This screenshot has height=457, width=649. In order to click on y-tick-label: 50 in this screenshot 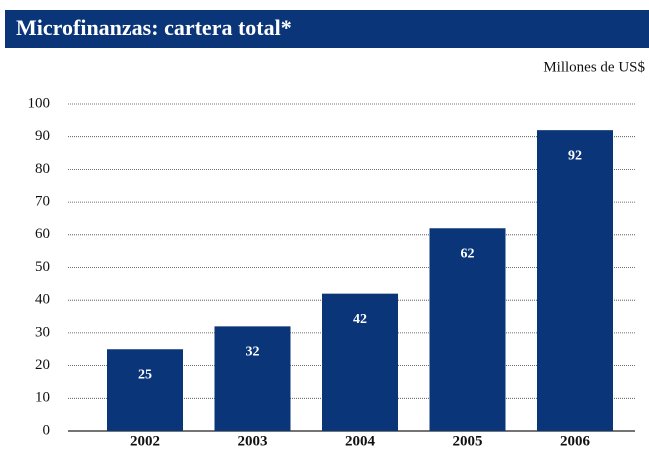, I will do `click(42, 267)`.